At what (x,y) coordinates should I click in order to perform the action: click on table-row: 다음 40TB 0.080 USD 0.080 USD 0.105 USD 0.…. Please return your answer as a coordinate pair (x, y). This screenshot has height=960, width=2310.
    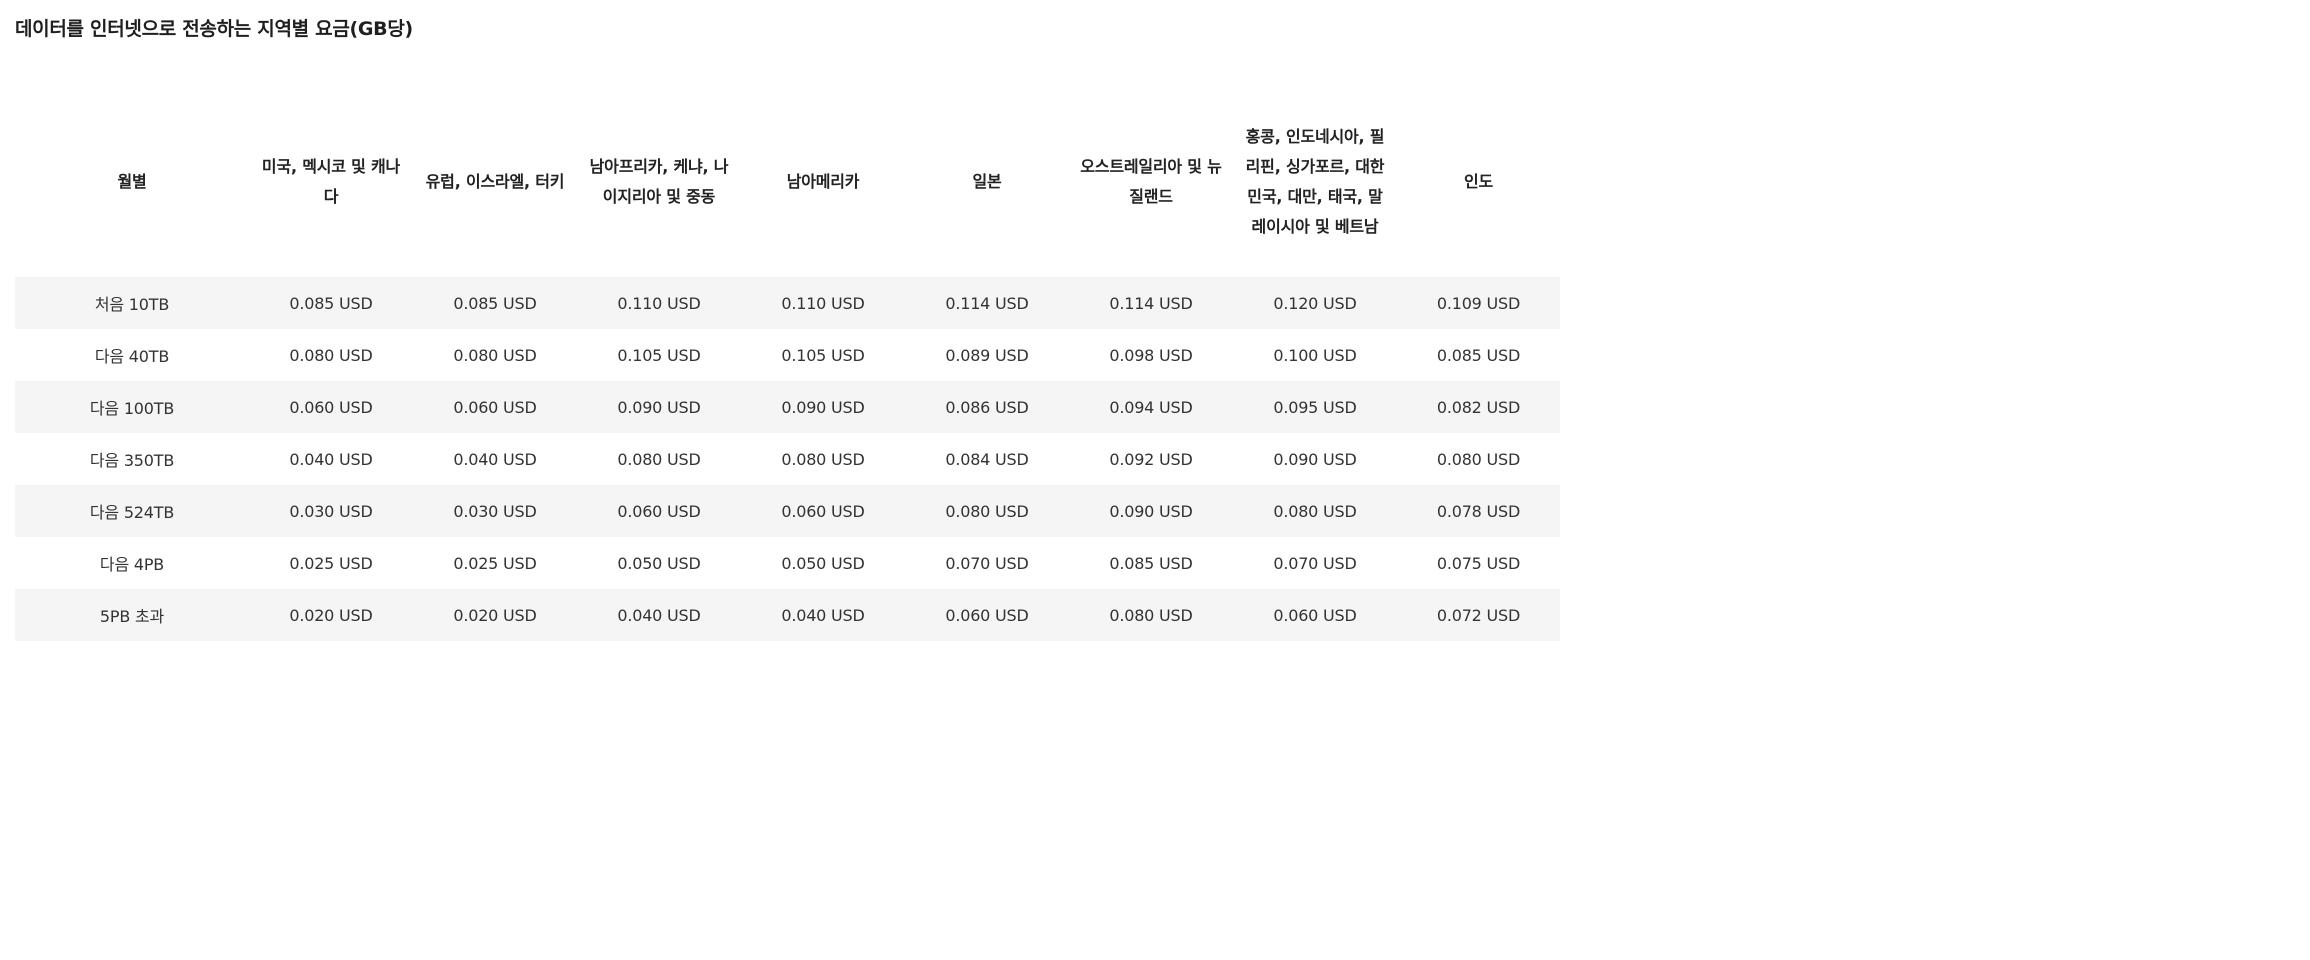
    Looking at the image, I should click on (787, 355).